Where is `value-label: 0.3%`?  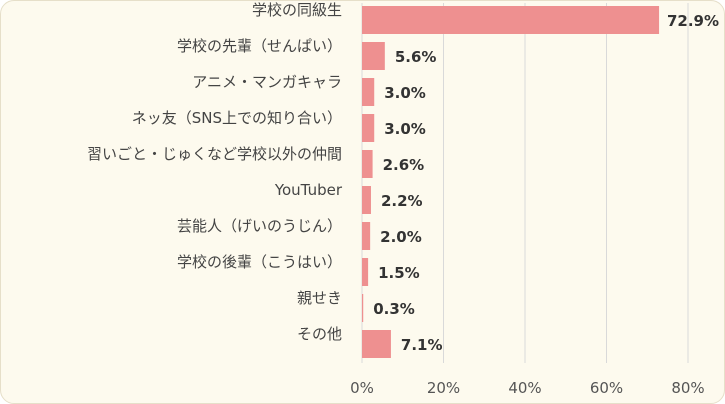
value-label: 0.3% is located at coordinates (394, 309).